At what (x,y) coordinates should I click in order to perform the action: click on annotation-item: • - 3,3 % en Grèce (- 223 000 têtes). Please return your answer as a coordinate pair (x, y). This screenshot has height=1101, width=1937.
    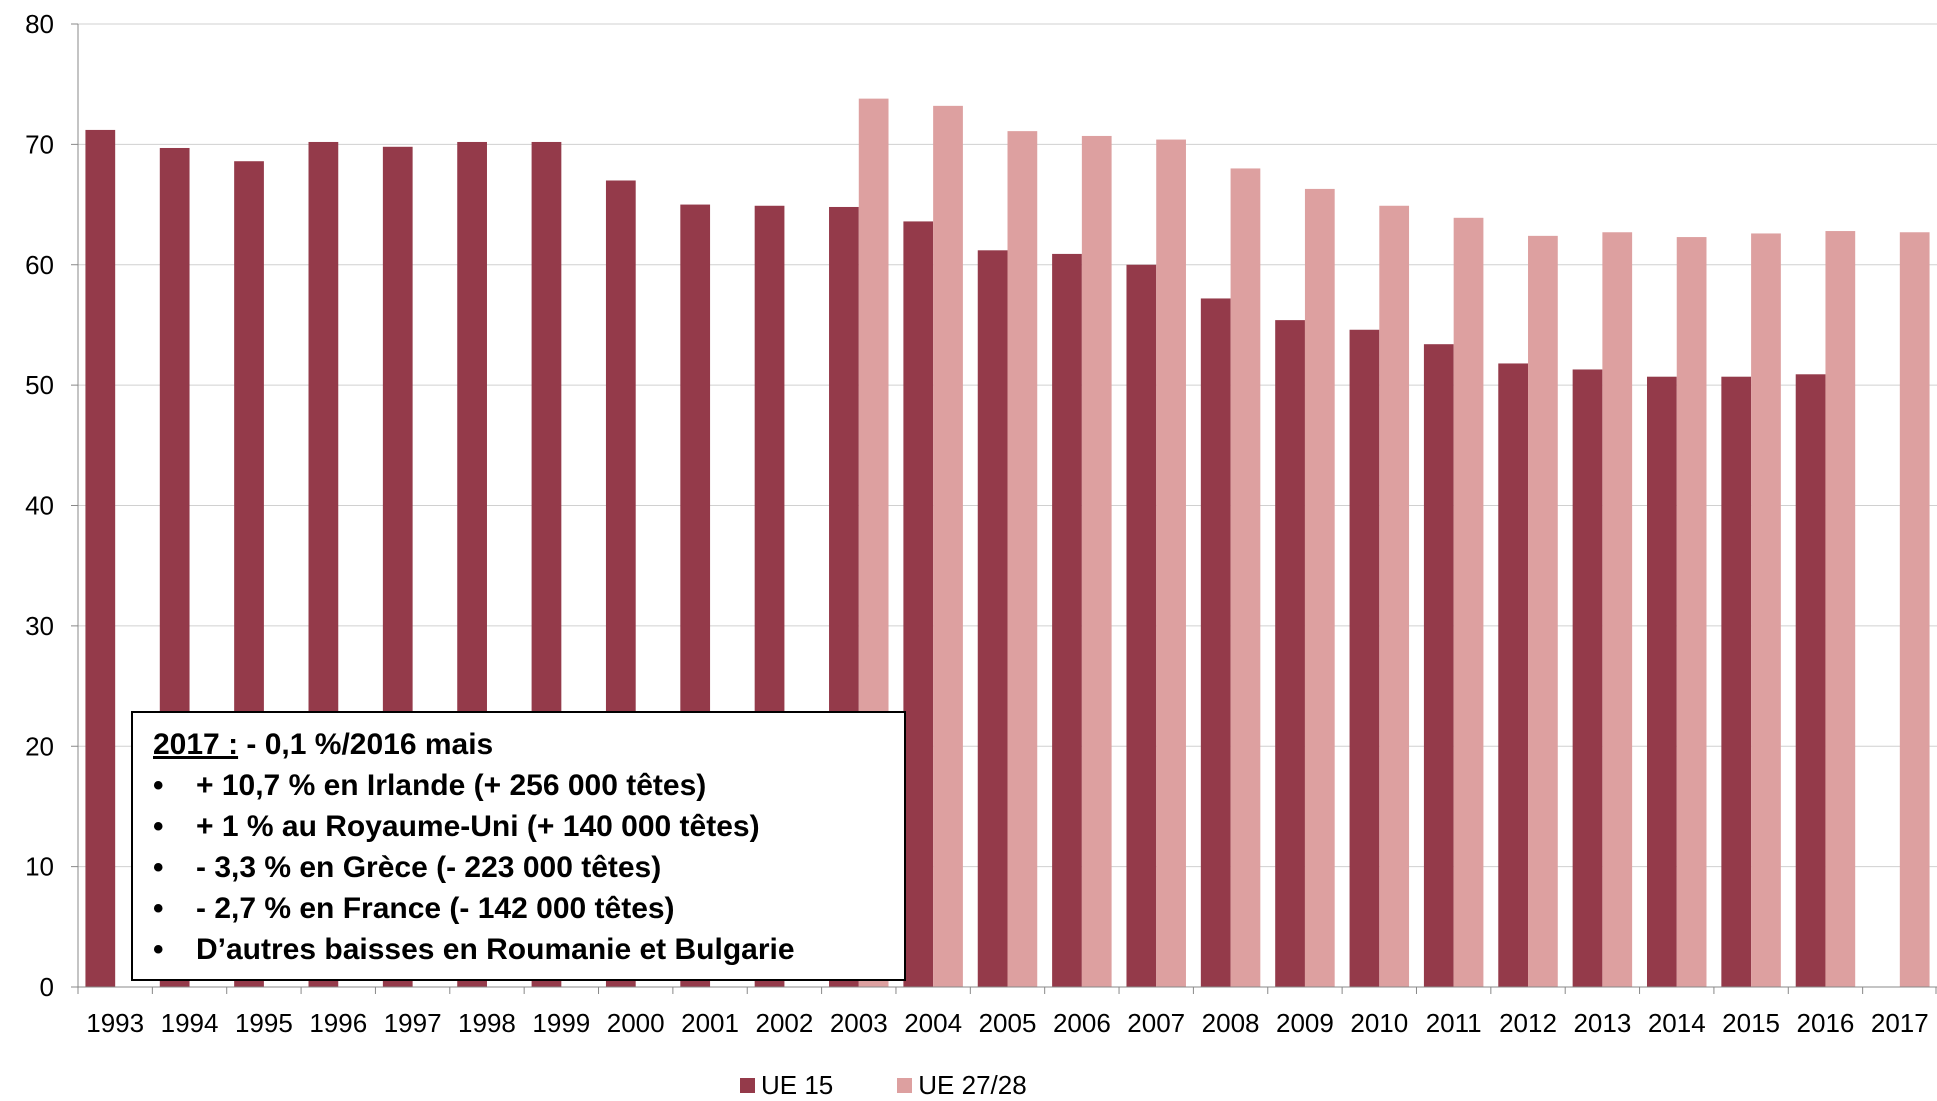
    Looking at the image, I should click on (518, 867).